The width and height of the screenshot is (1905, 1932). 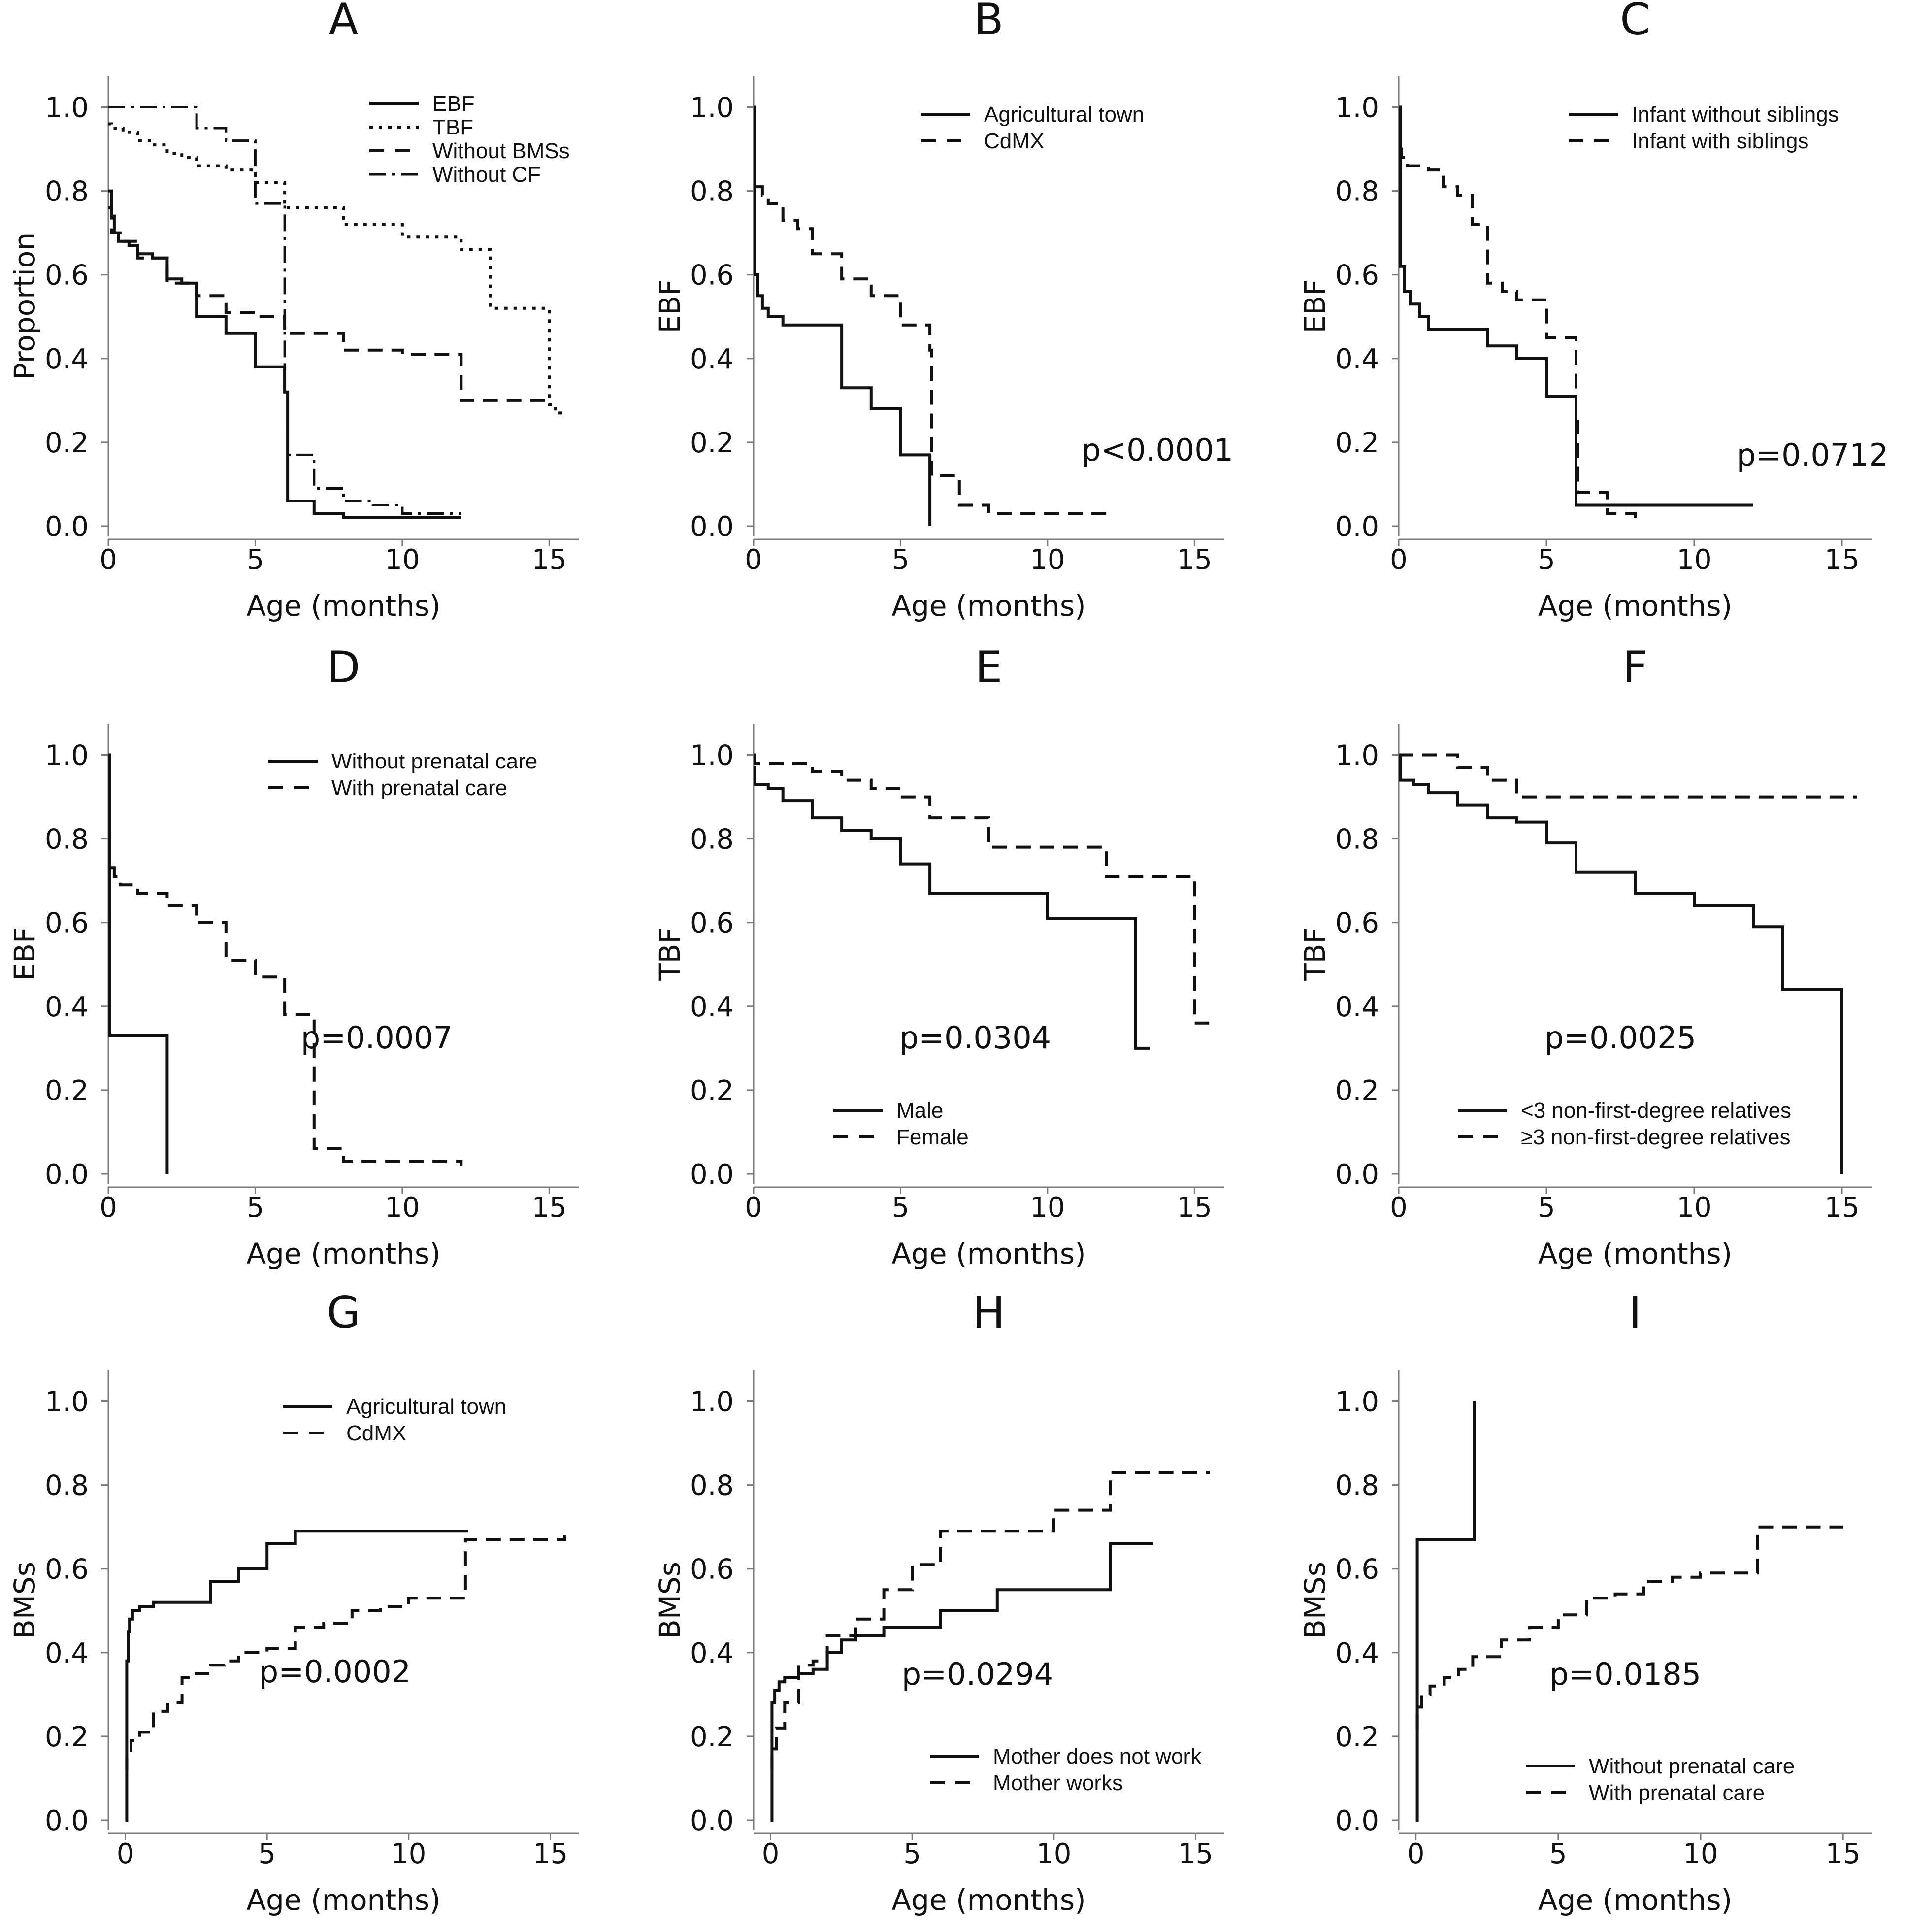 I want to click on p-value-annotation: p=0.0002, so click(x=335, y=1672).